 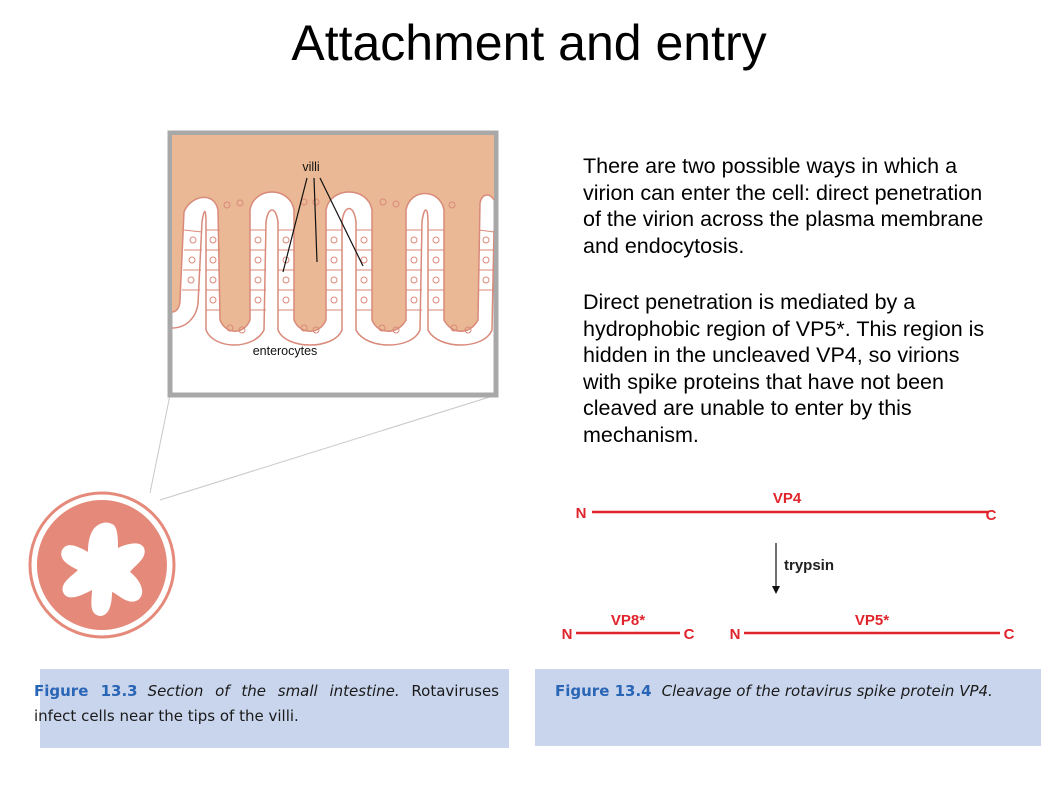 What do you see at coordinates (735, 634) in the screenshot?
I see `vp5-n-terminus: N` at bounding box center [735, 634].